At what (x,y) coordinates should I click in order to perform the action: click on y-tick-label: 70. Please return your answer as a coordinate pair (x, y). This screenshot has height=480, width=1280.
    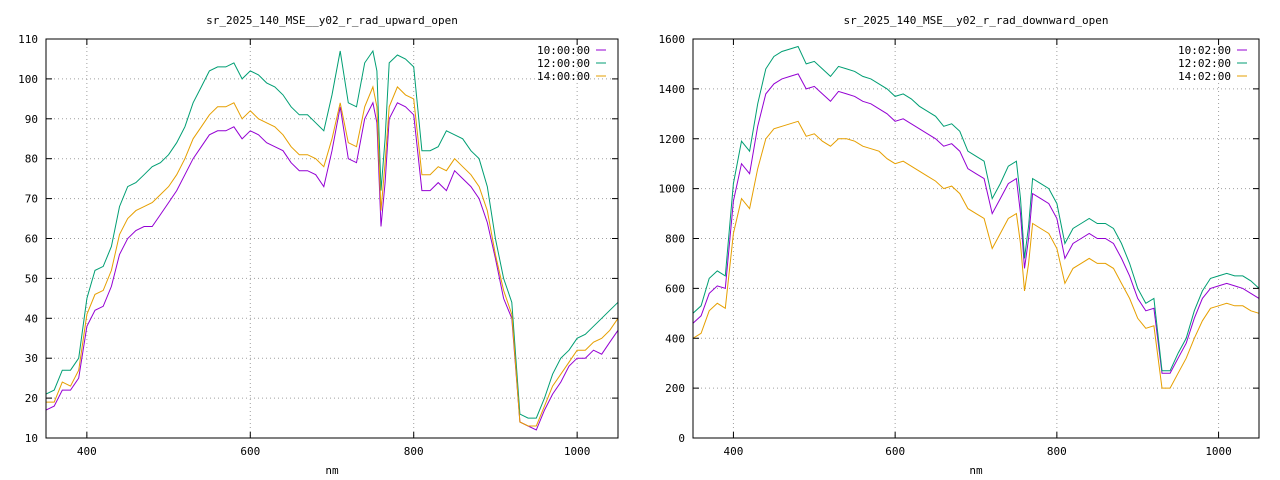
    Looking at the image, I should click on (31, 199).